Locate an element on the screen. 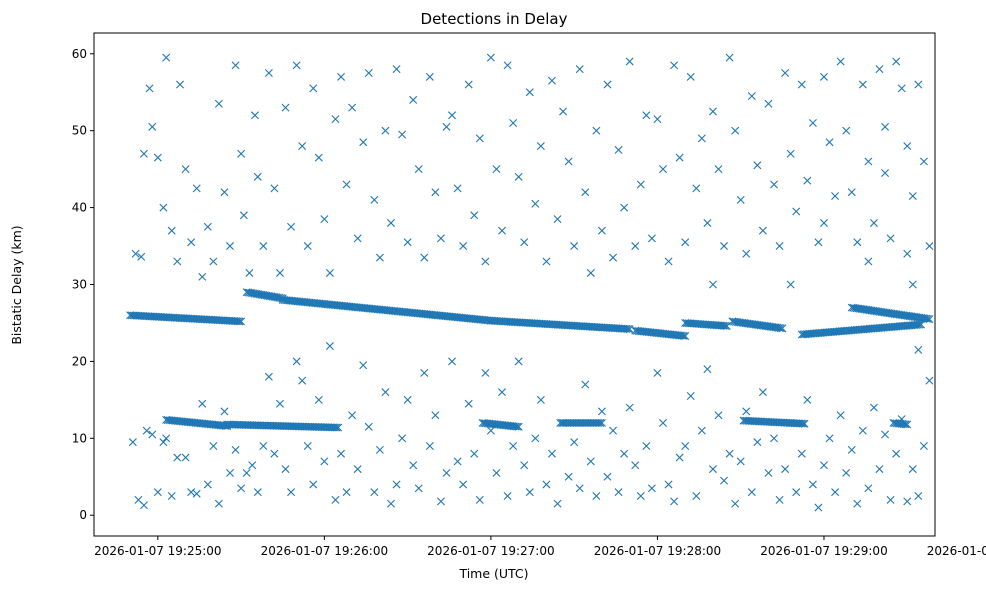 This screenshot has width=986, height=590. chart-title: Detections in Delay is located at coordinates (494, 19).